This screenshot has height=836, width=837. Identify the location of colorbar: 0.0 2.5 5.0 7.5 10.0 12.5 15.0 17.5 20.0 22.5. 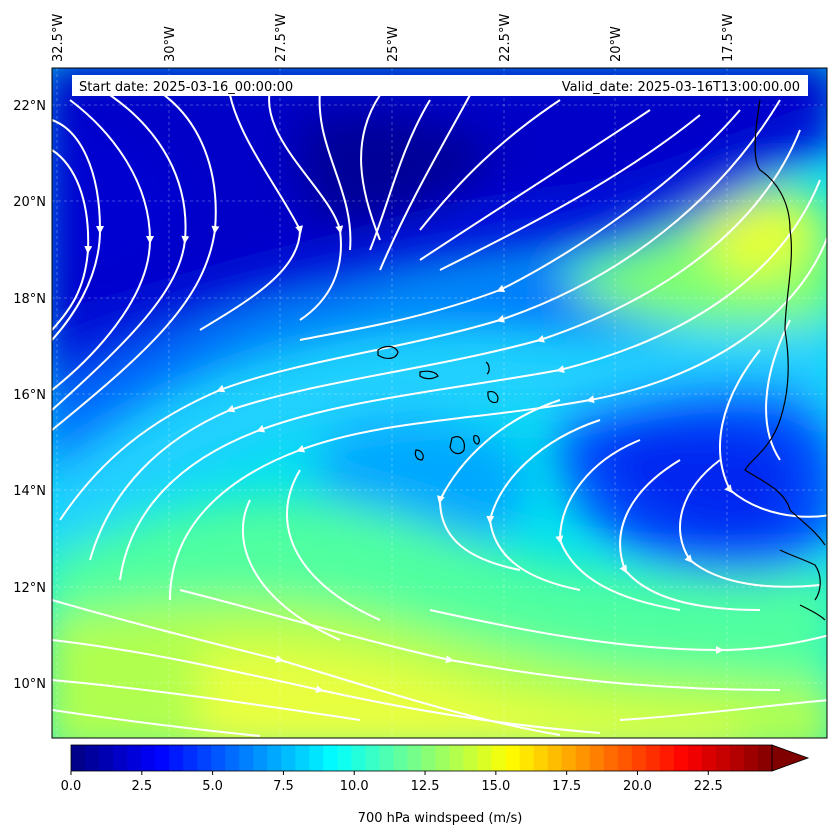
(435, 769).